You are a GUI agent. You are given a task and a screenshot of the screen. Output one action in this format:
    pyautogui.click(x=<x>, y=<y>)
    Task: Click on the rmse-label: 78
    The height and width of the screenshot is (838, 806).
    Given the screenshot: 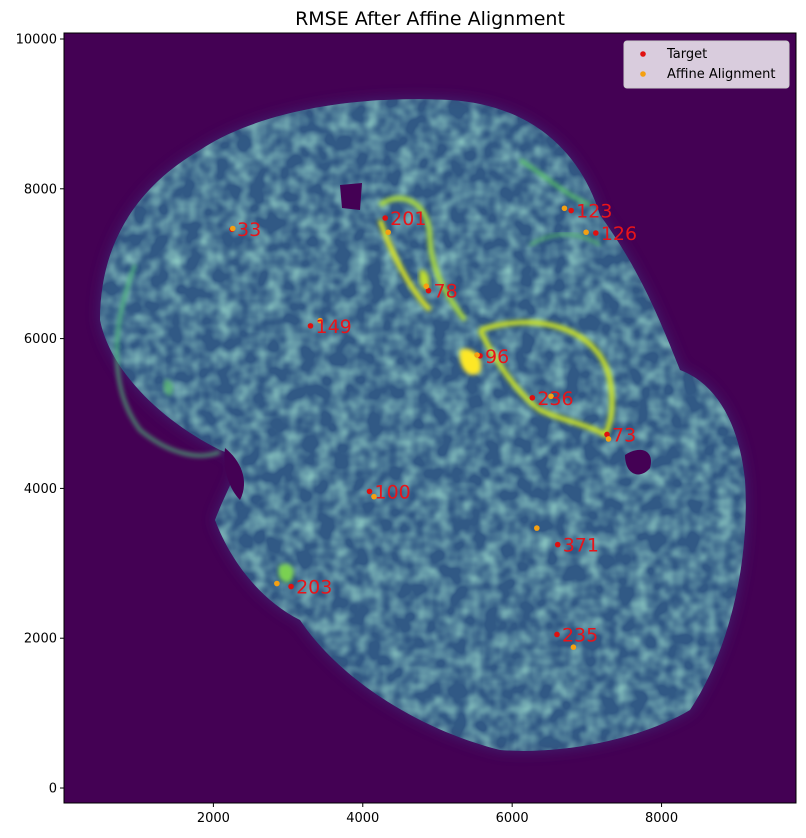 What is the action you would take?
    pyautogui.click(x=446, y=292)
    